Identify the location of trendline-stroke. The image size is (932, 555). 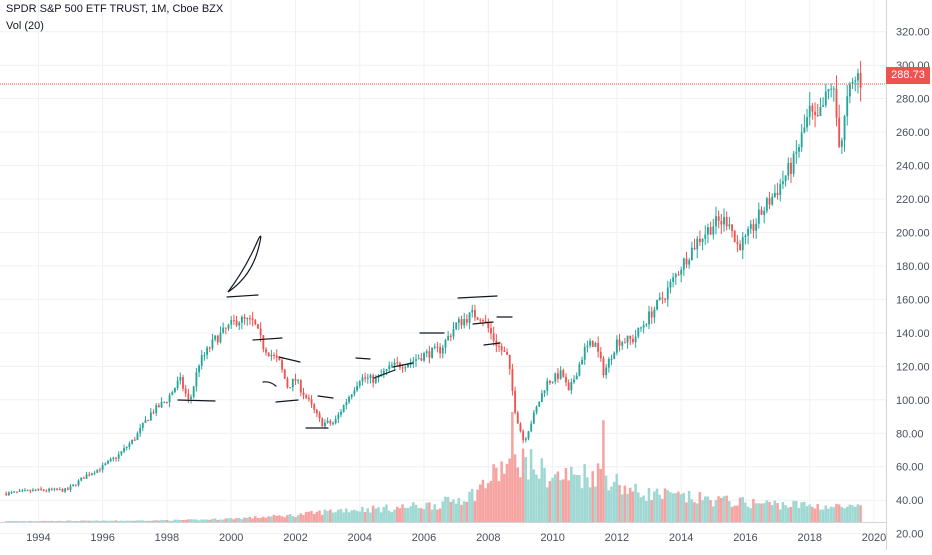
(196, 400).